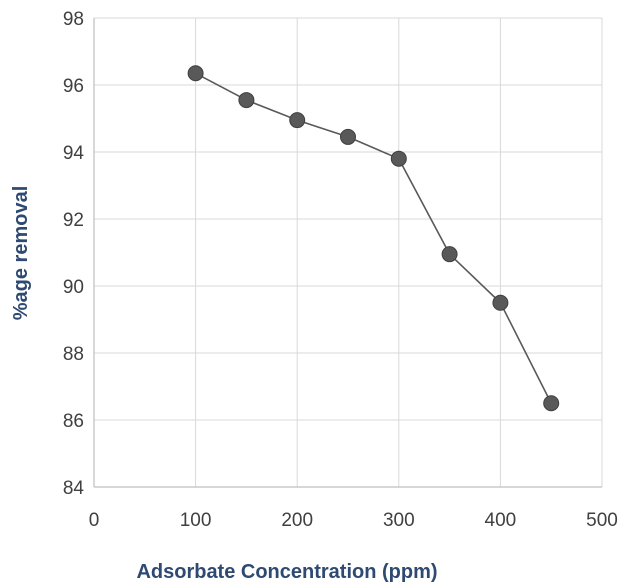 The height and width of the screenshot is (587, 623). I want to click on y-axis-title: %age removal, so click(21, 253).